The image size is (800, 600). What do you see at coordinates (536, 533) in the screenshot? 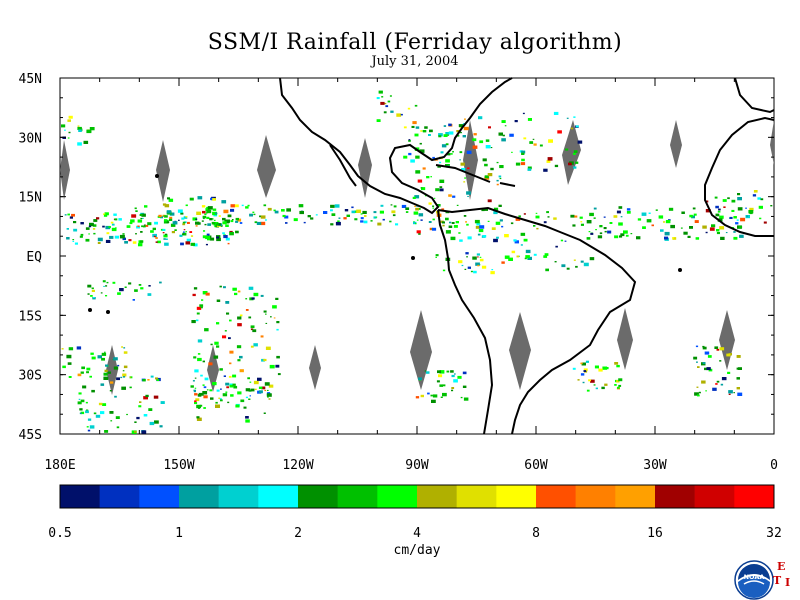
I see `colorbar-tick-label: 8` at bounding box center [536, 533].